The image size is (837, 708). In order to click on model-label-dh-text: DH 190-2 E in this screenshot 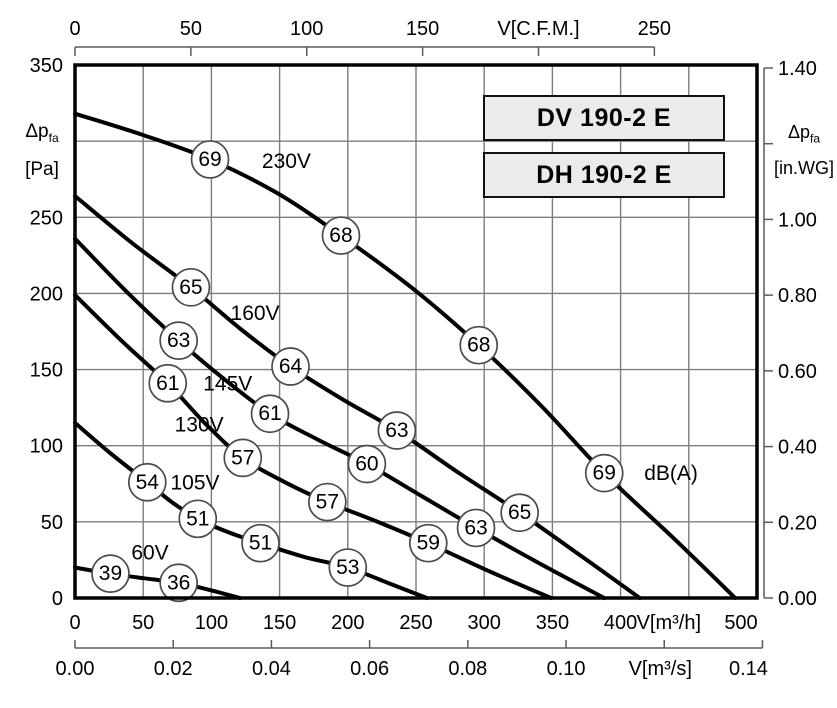, I will do `click(604, 174)`.